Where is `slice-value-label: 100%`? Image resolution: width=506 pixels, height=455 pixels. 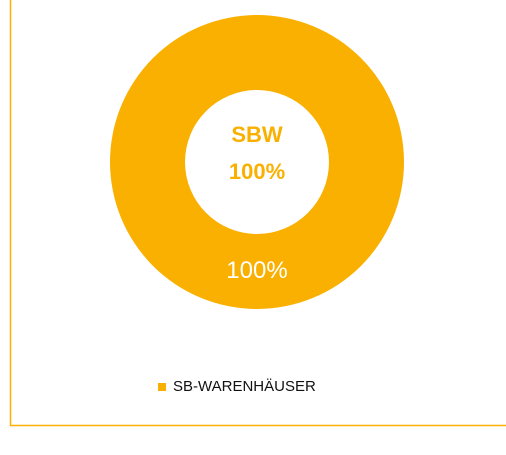 slice-value-label: 100% is located at coordinates (256, 270).